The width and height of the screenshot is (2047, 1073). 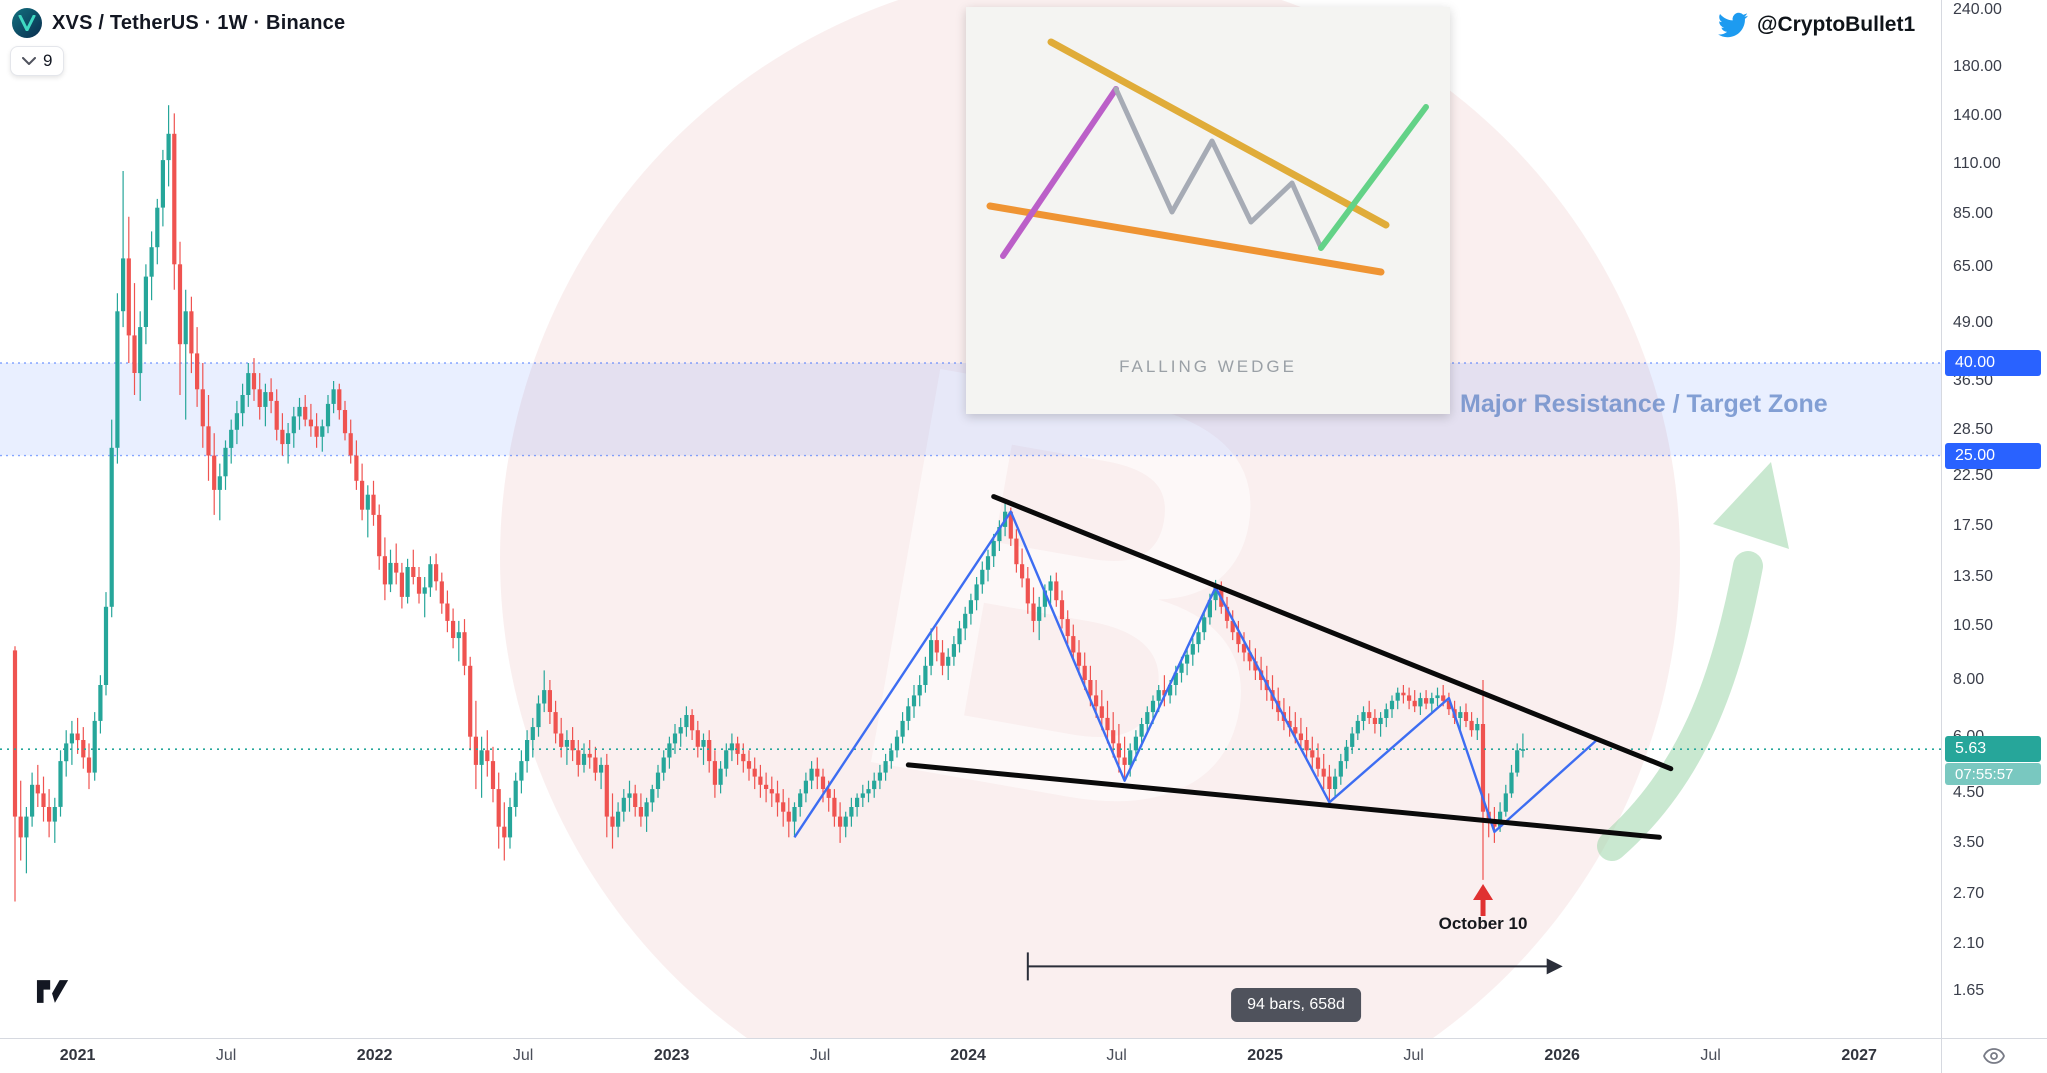 I want to click on xvs-coin-logo-icon, so click(x=27, y=23).